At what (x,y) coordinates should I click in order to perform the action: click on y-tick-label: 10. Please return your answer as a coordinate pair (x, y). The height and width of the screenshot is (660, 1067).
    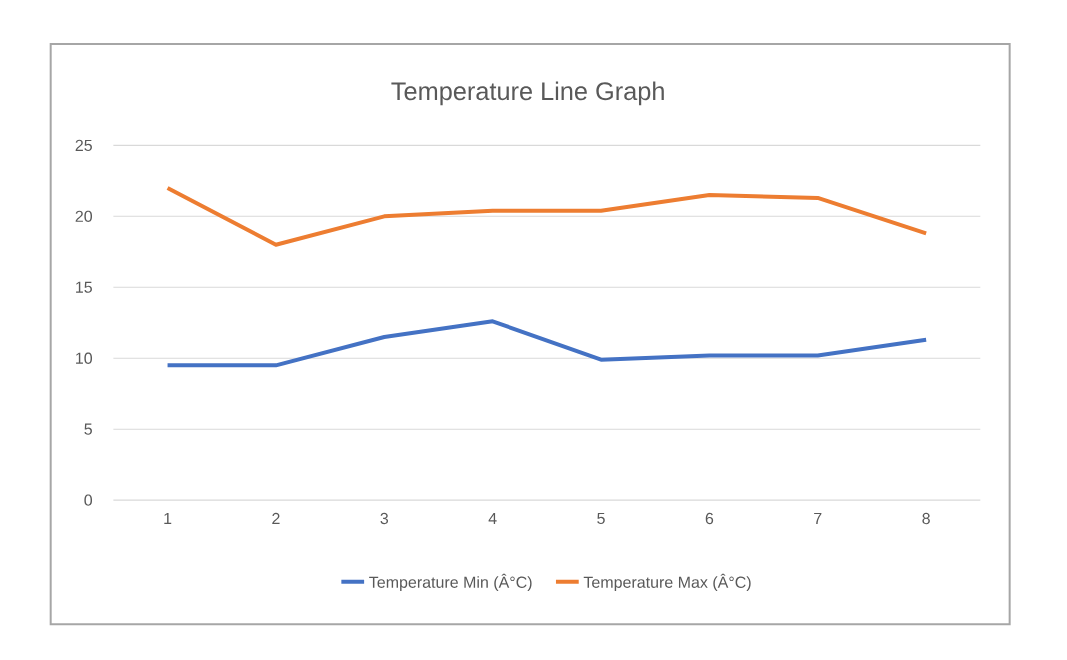
    Looking at the image, I should click on (84, 358).